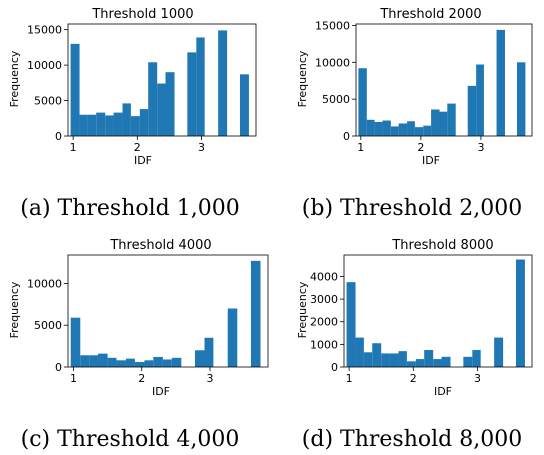 The width and height of the screenshot is (544, 455). I want to click on subfigure-caption: (b) Threshold 2,000, so click(412, 208).